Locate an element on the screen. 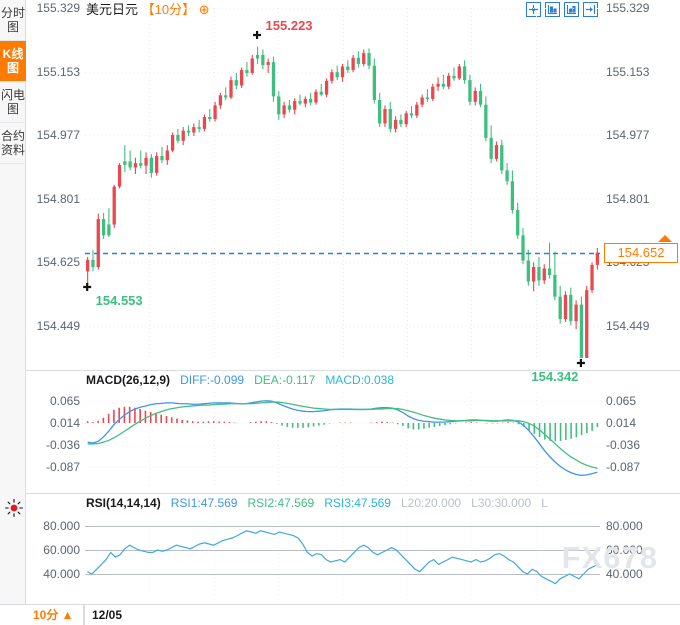 This screenshot has width=680, height=625. high-cross-marker: ✚ is located at coordinates (257, 35).